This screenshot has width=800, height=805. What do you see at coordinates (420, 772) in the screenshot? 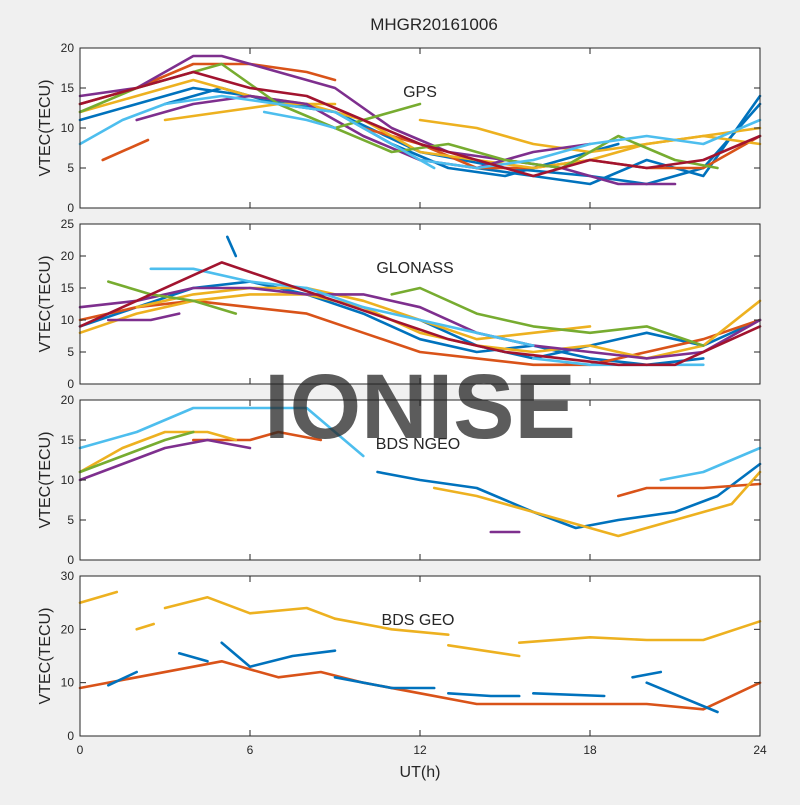
I see `x-axis-label: UT(h)` at bounding box center [420, 772].